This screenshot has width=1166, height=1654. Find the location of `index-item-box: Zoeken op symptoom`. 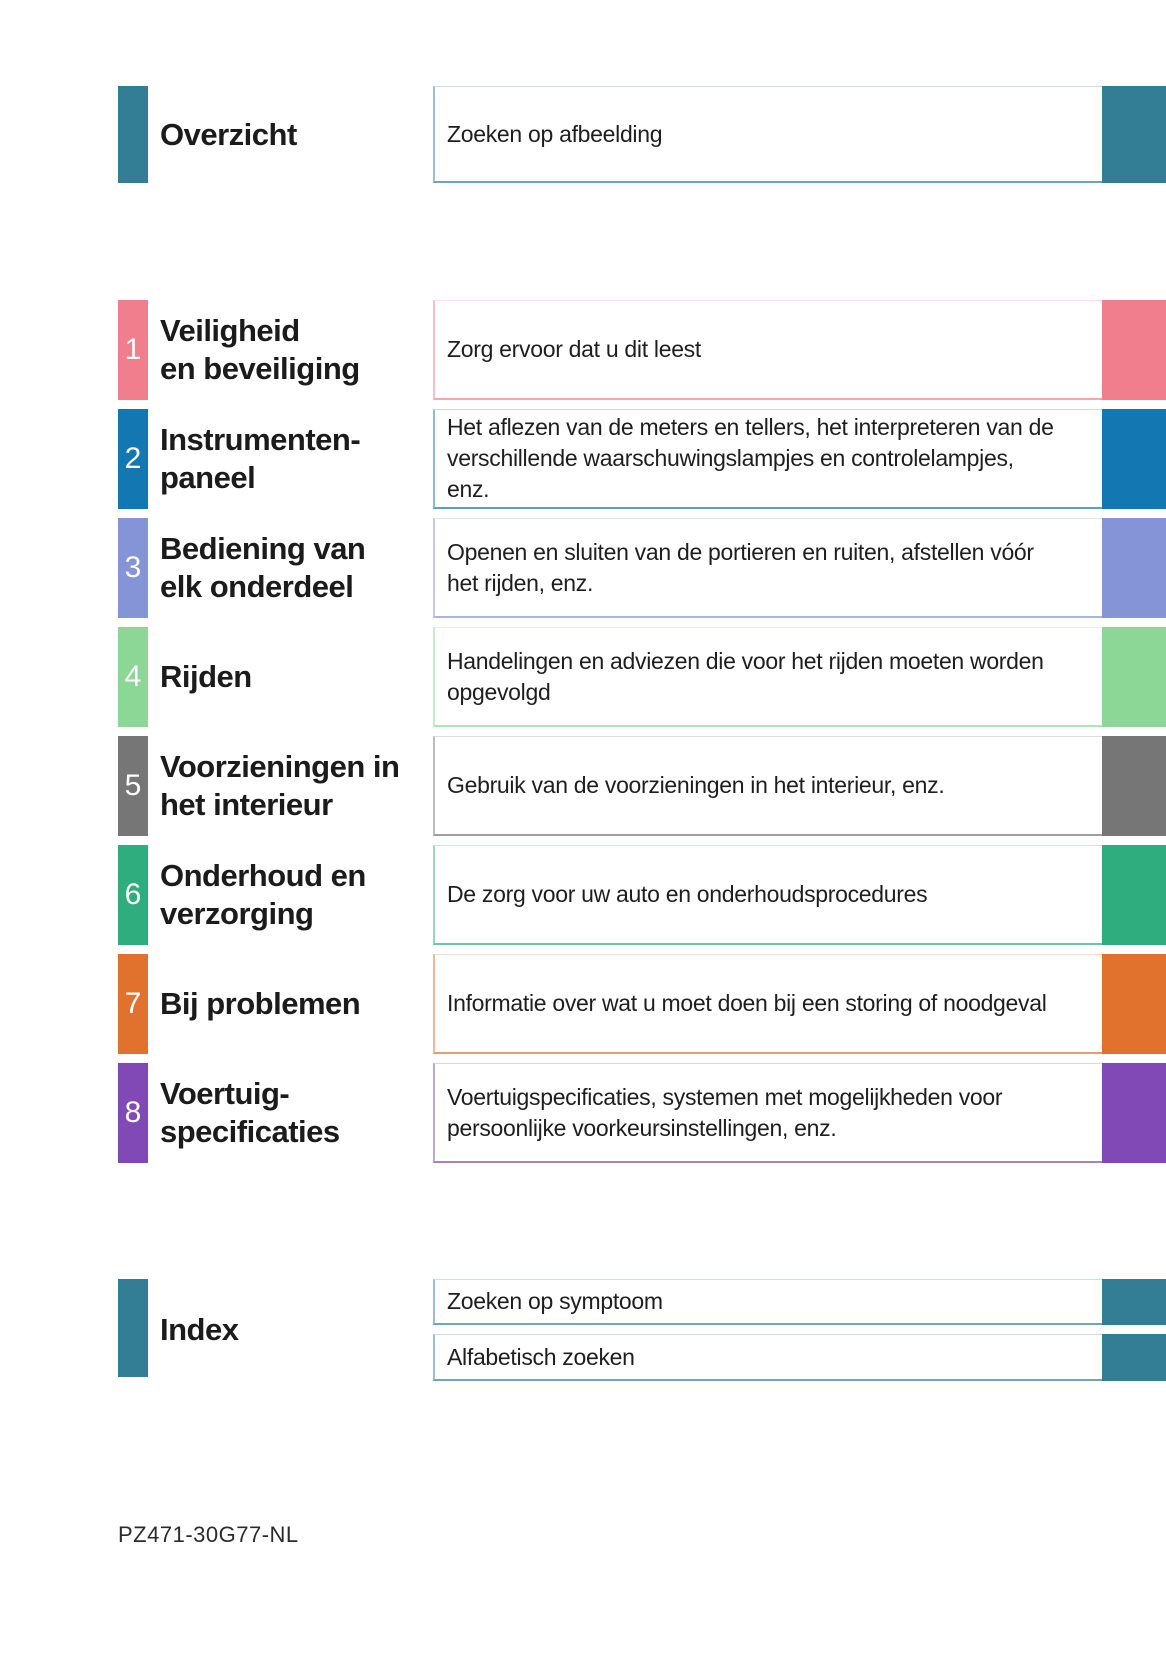

index-item-box: Zoeken op symptoom is located at coordinates (767, 1302).